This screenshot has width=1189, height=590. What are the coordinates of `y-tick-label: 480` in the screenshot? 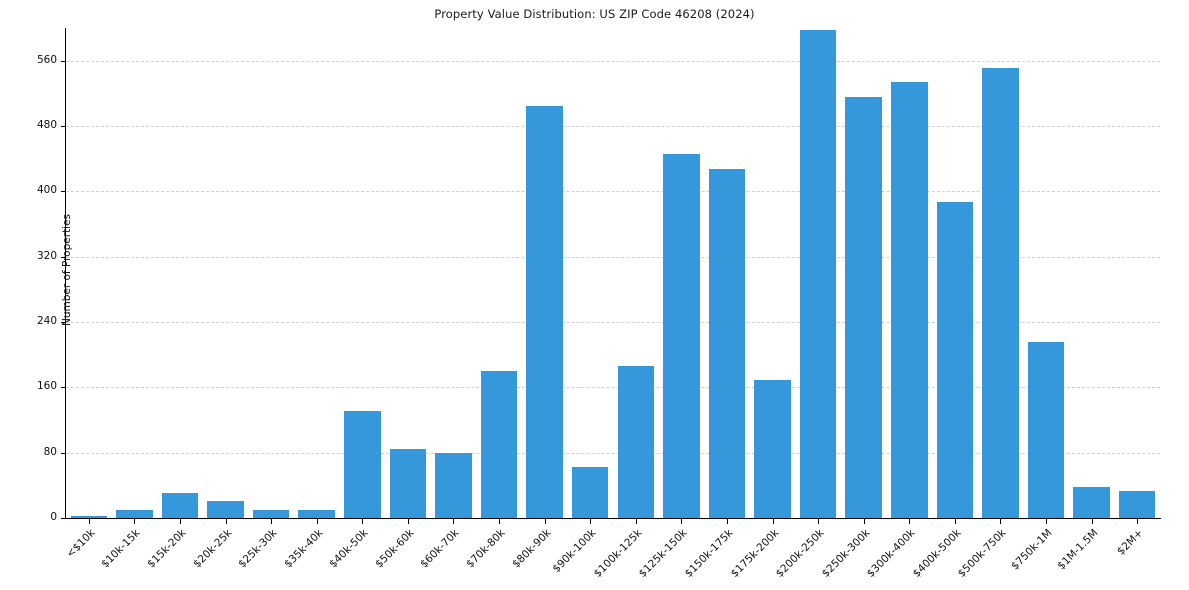 It's located at (46, 125).